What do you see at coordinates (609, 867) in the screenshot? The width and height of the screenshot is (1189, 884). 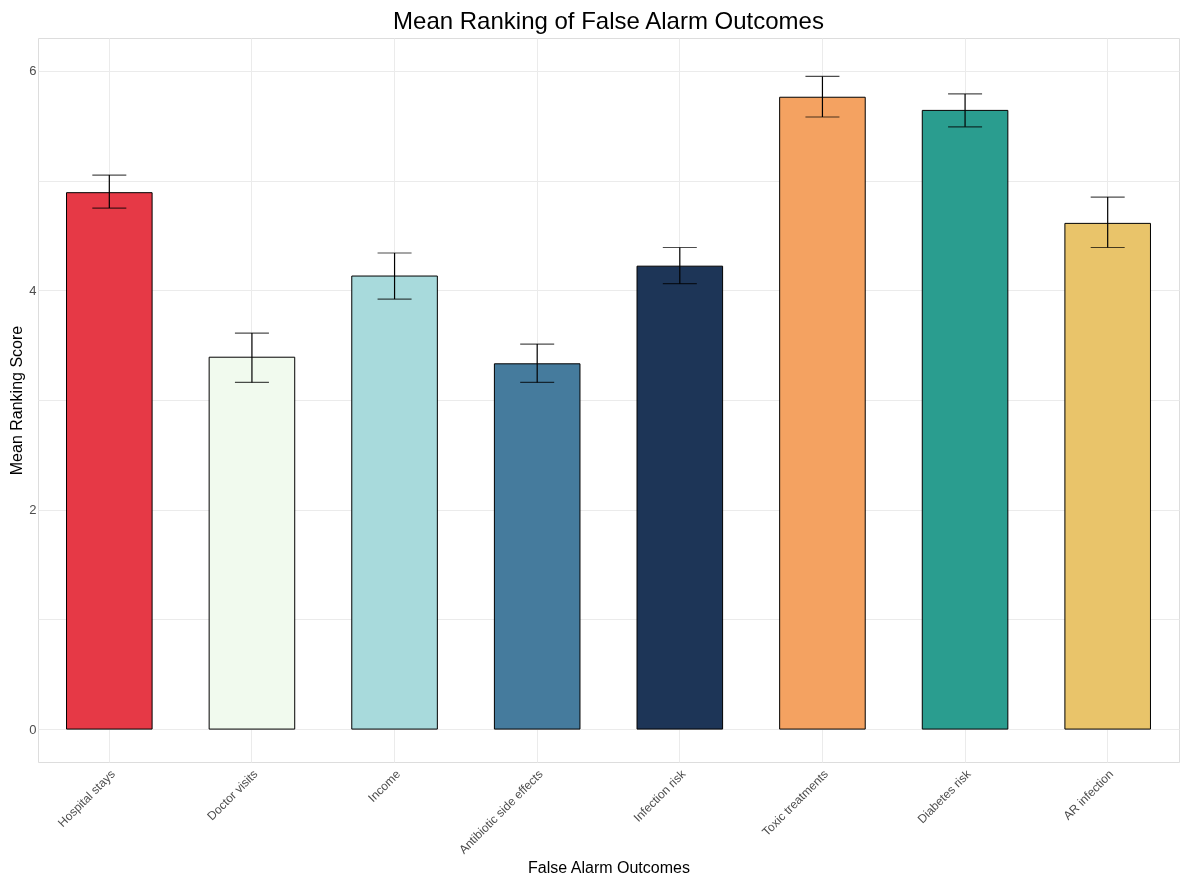 I see `x-axis-title: False Alarm Outcomes` at bounding box center [609, 867].